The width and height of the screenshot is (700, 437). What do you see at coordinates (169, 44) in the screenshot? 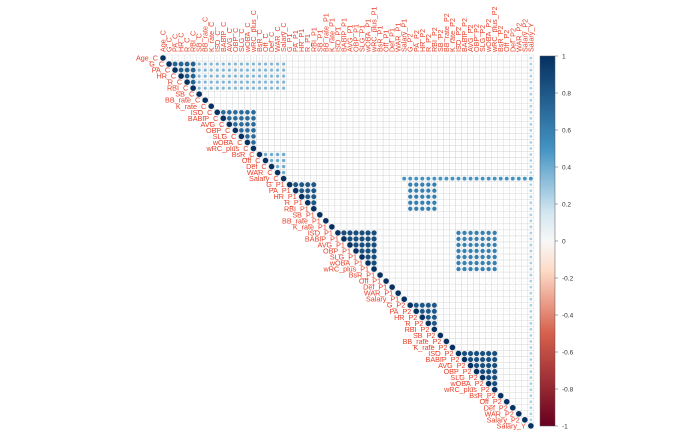
I see `column-label: G_C` at bounding box center [169, 44].